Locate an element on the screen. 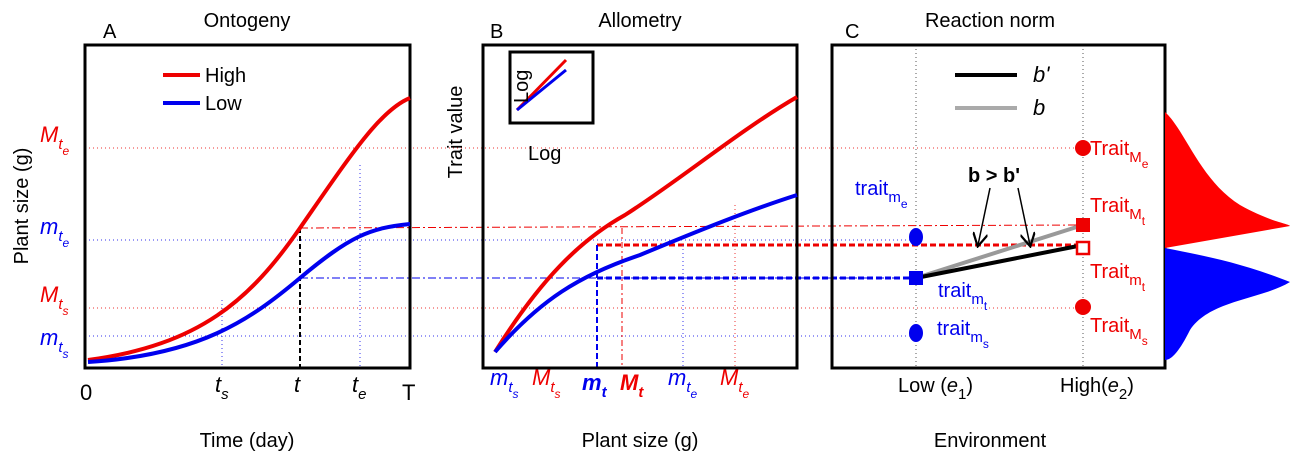 The height and width of the screenshot is (463, 1299). x-tick-label: te is located at coordinates (359, 387).